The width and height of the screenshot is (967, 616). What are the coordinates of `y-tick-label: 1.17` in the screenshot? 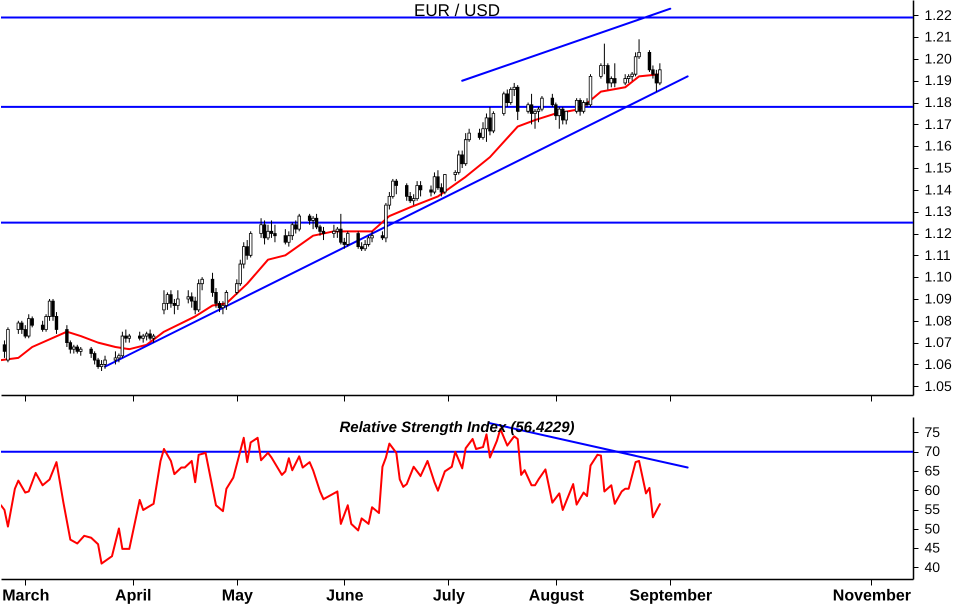 It's located at (938, 124).